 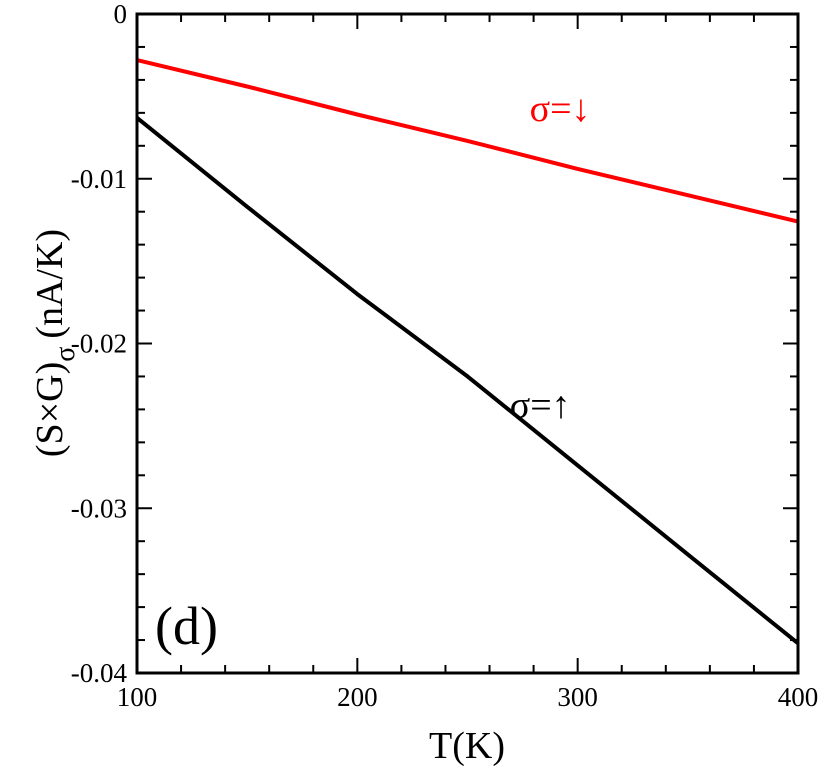 I want to click on y-axis-title: (S×G)σ (nA/K), so click(x=55, y=343).